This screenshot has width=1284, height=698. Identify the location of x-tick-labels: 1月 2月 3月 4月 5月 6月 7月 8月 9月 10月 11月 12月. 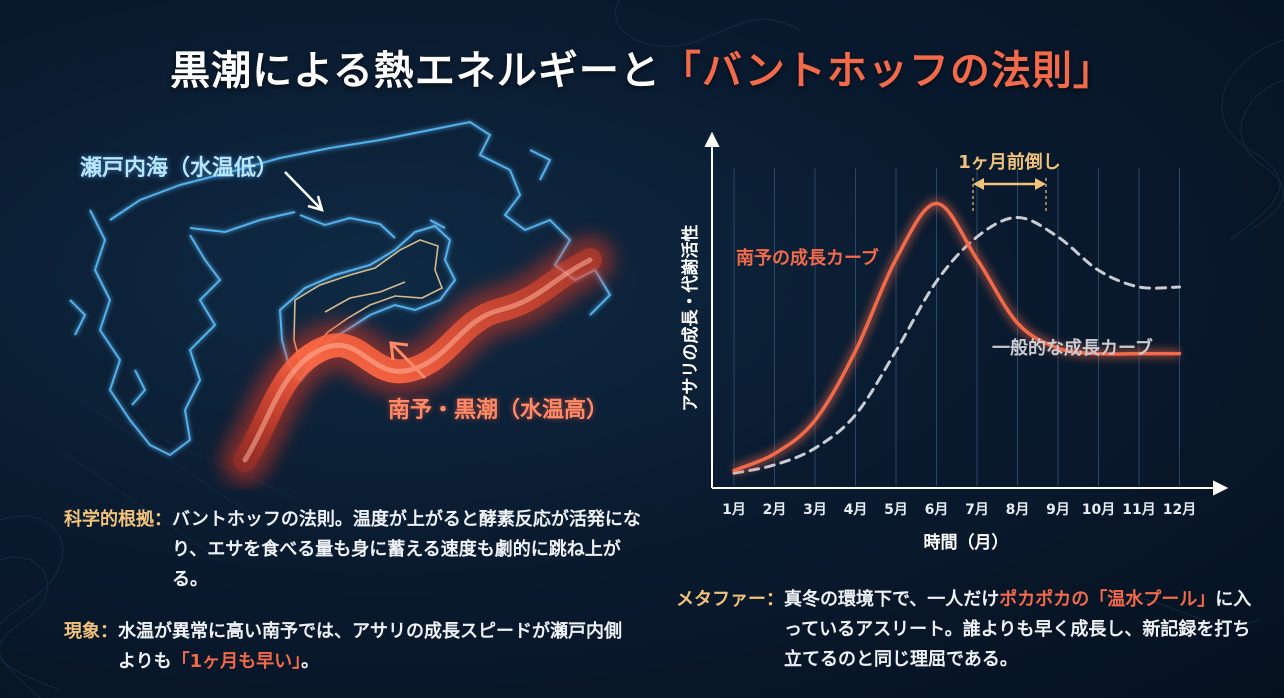
(959, 510).